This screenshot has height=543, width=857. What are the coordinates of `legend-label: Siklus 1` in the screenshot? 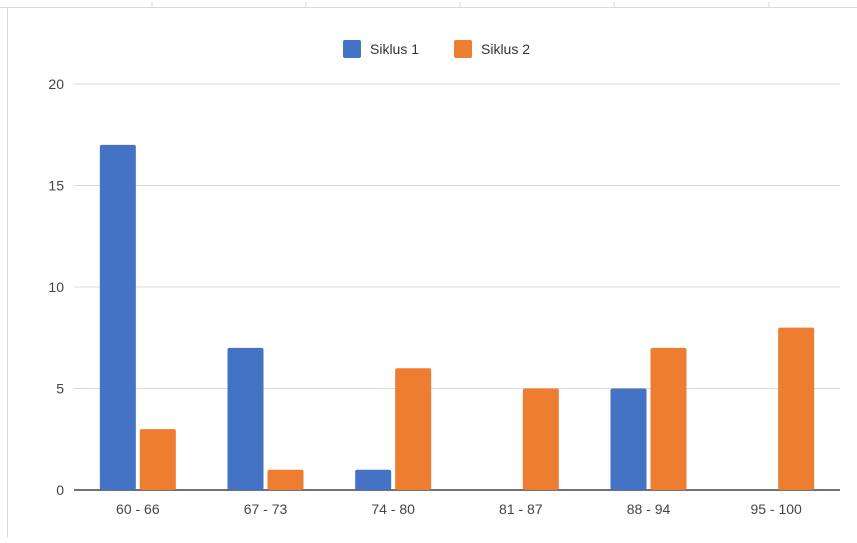 It's located at (394, 49).